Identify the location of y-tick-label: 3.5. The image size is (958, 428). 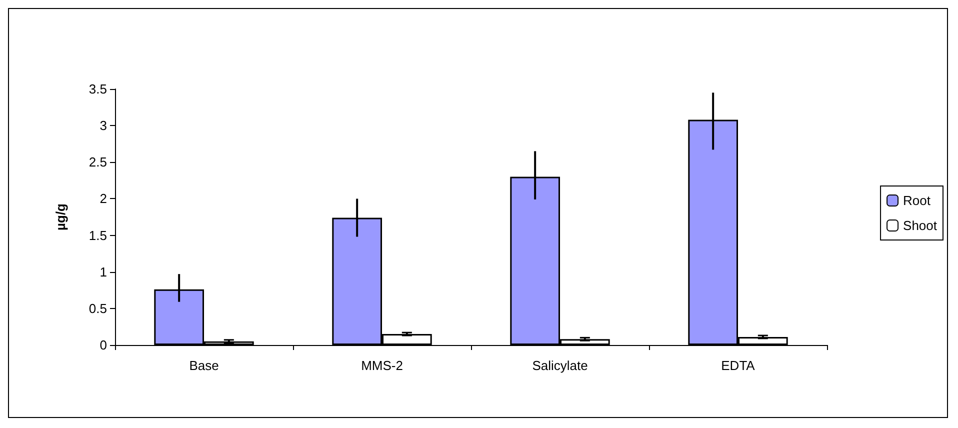
(97, 89).